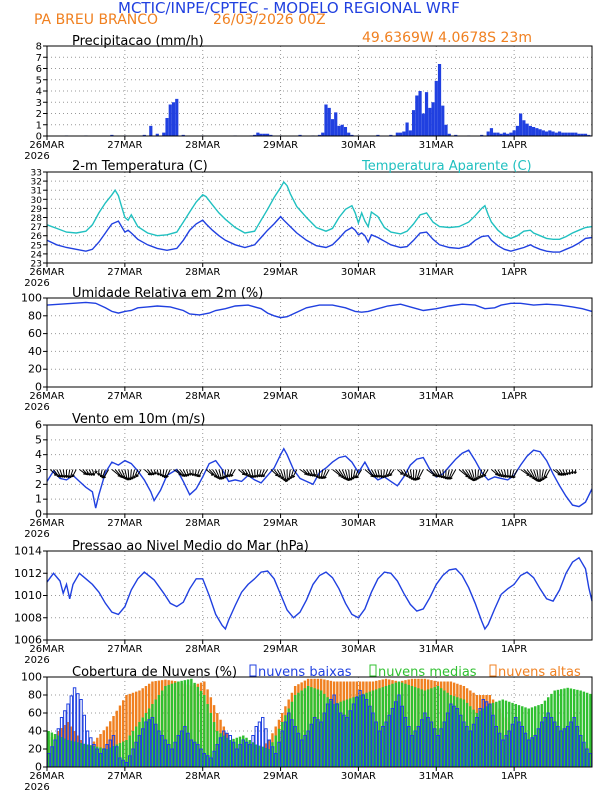 The height and width of the screenshot is (792, 612). What do you see at coordinates (358, 272) in the screenshot?
I see `temp-xtick-label: 30MAR` at bounding box center [358, 272].